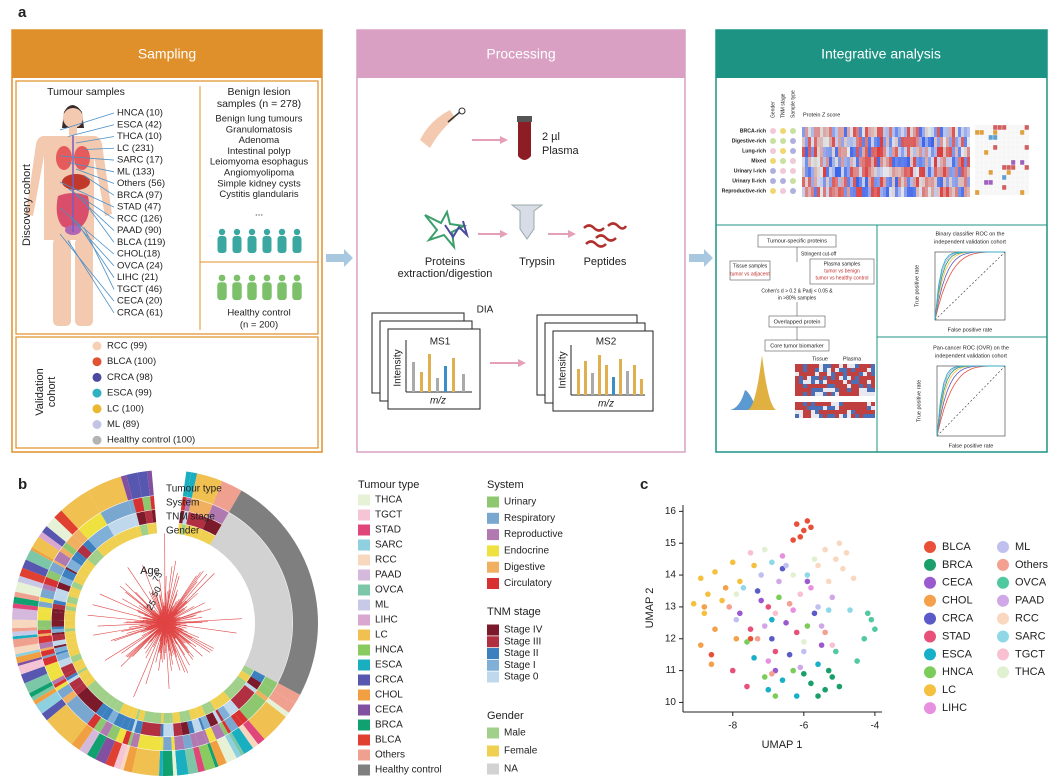 This screenshot has height=780, width=1062. I want to click on roc-diagonal, so click(970, 286).